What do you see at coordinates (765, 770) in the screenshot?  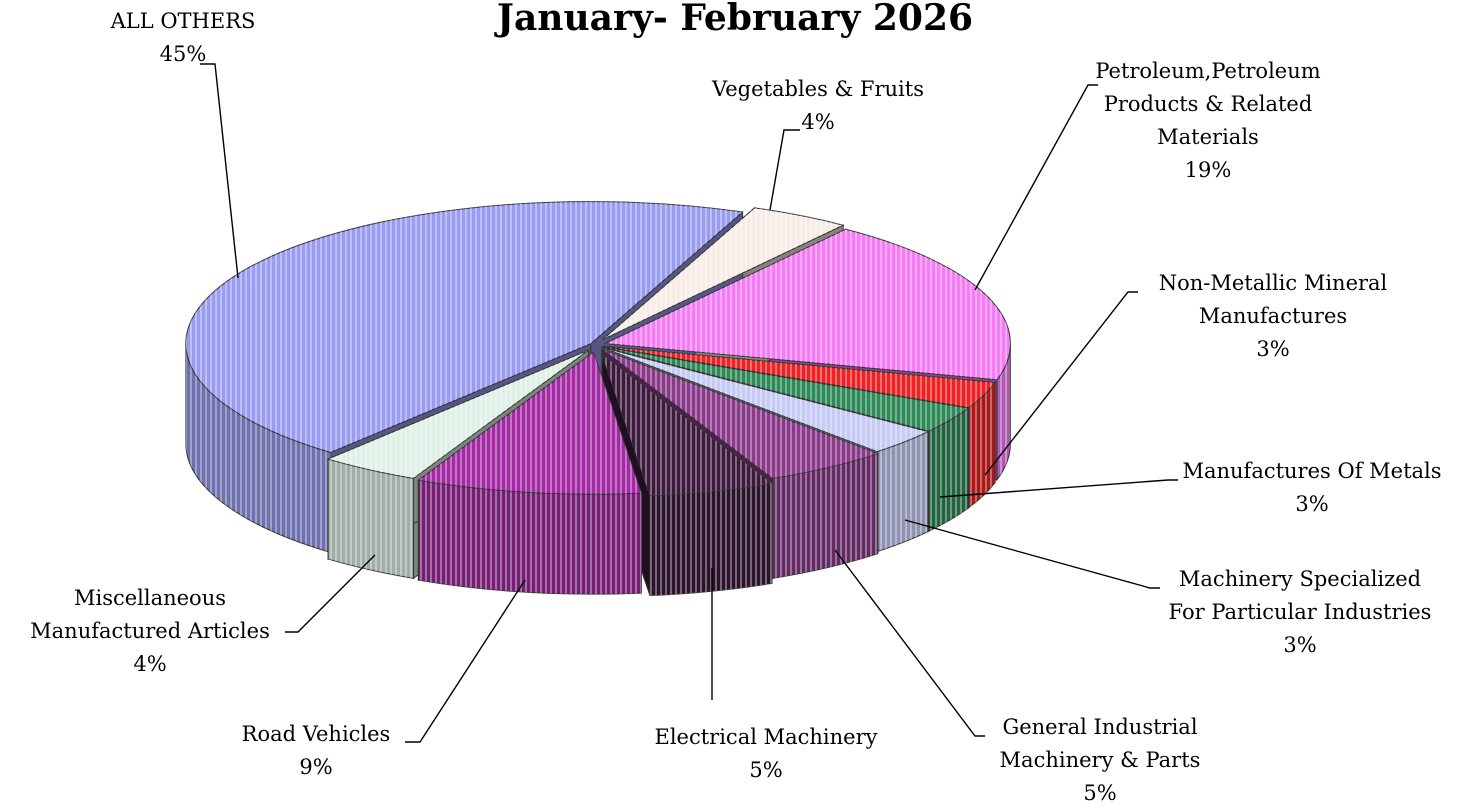 I see `slice-value-label-6: 5%` at bounding box center [765, 770].